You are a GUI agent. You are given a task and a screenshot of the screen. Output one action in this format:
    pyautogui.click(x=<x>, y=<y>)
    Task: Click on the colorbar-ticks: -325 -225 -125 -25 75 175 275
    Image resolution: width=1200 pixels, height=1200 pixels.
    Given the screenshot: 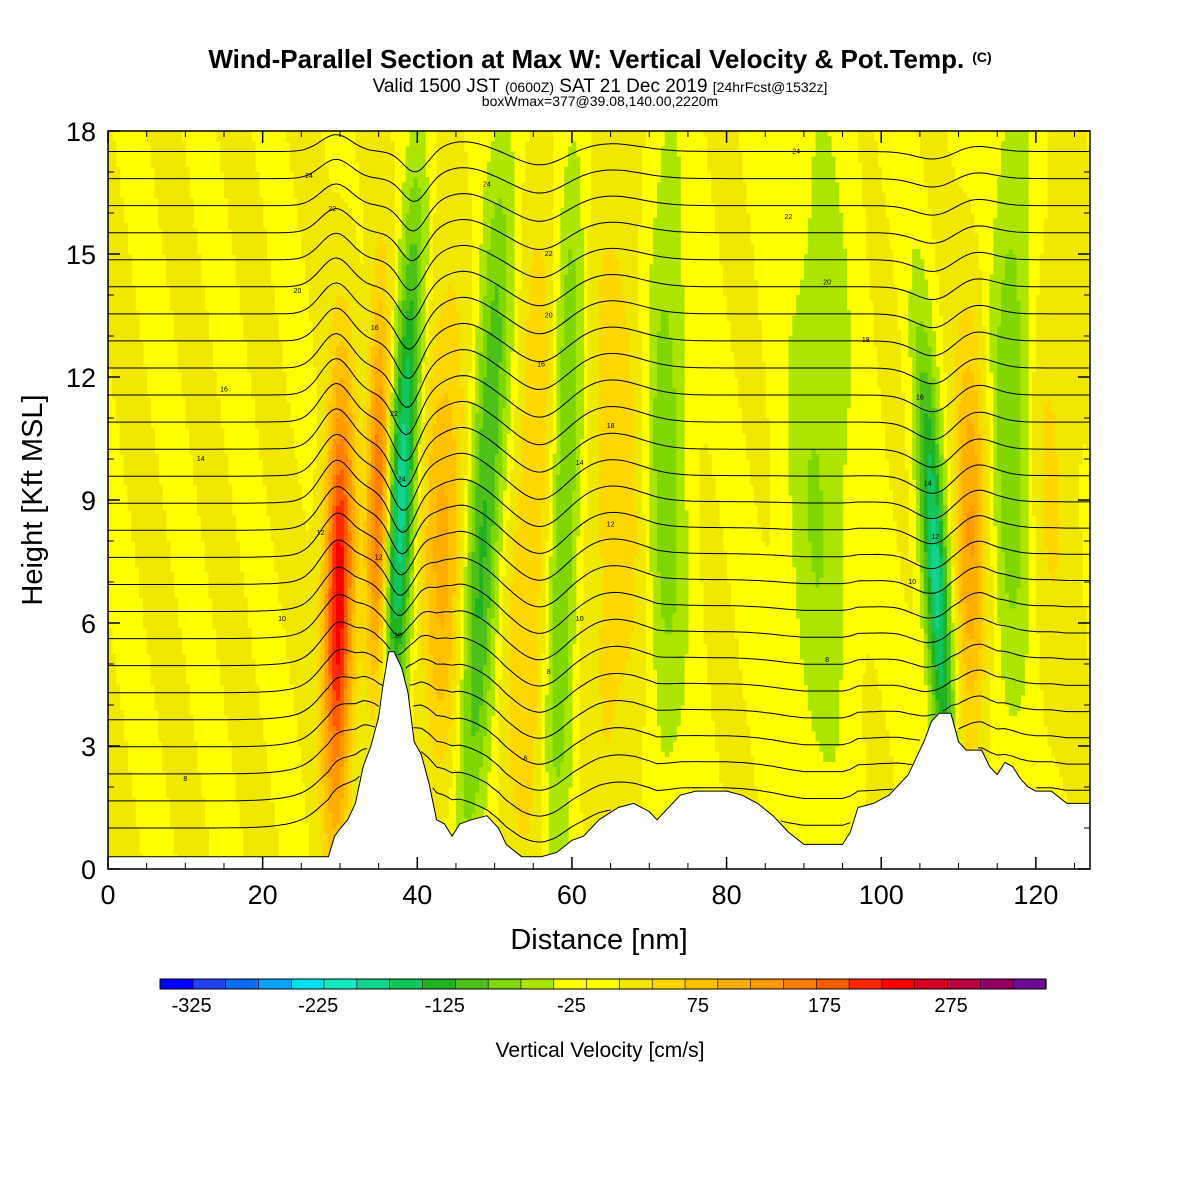 What is the action you would take?
    pyautogui.click(x=570, y=1006)
    